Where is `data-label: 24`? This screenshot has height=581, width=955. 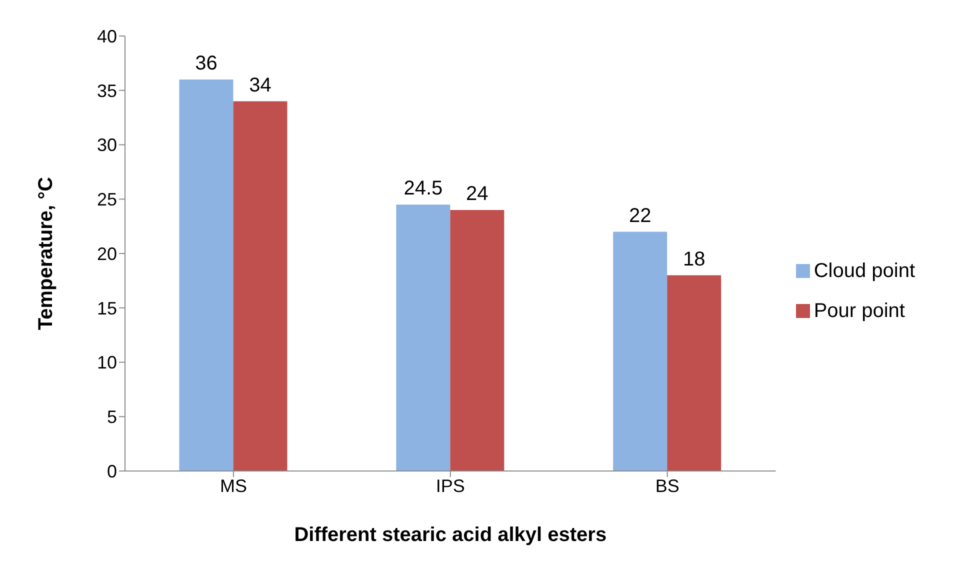 data-label: 24 is located at coordinates (477, 194).